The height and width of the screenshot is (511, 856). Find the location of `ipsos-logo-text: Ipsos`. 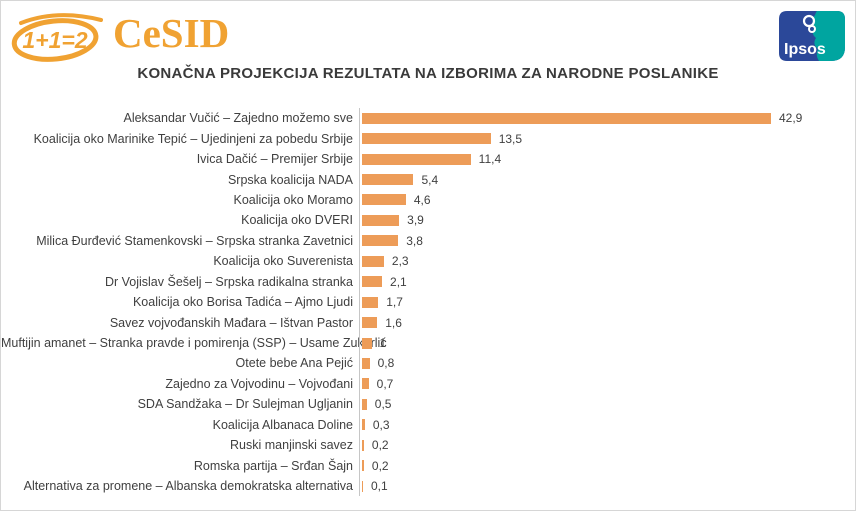

ipsos-logo-text: Ipsos is located at coordinates (805, 49).